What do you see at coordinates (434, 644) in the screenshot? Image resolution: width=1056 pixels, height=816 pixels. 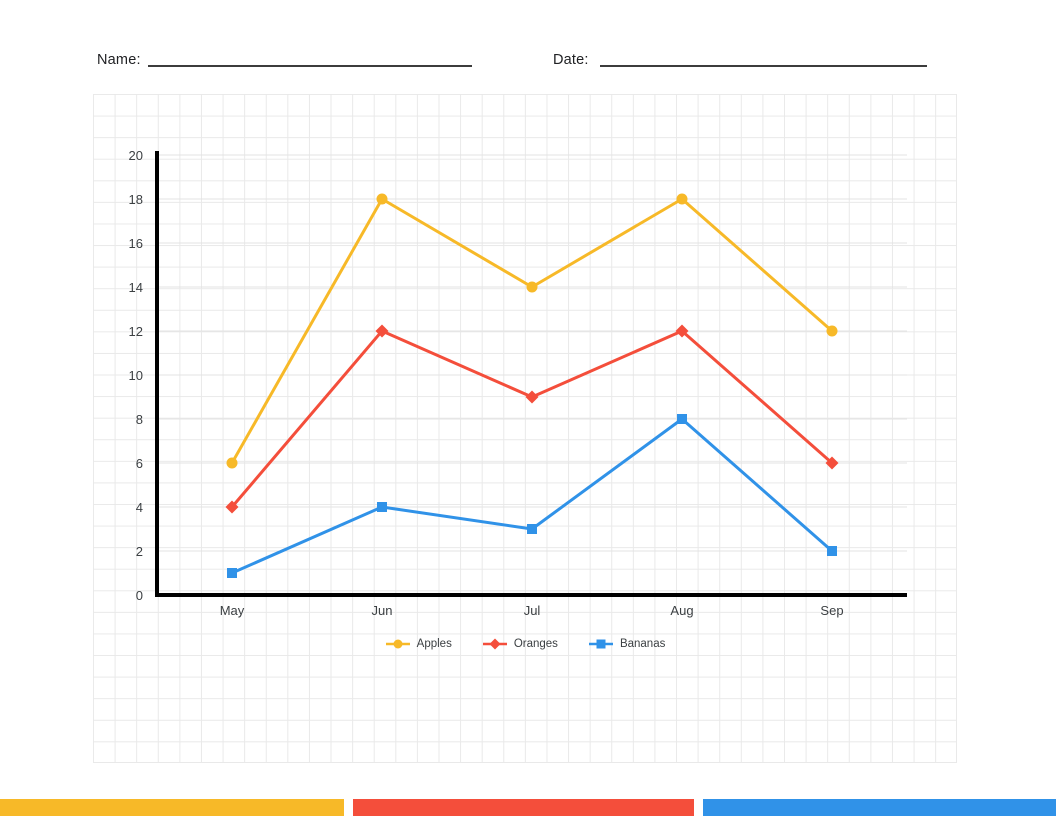 I see `legend-label: Apples` at bounding box center [434, 644].